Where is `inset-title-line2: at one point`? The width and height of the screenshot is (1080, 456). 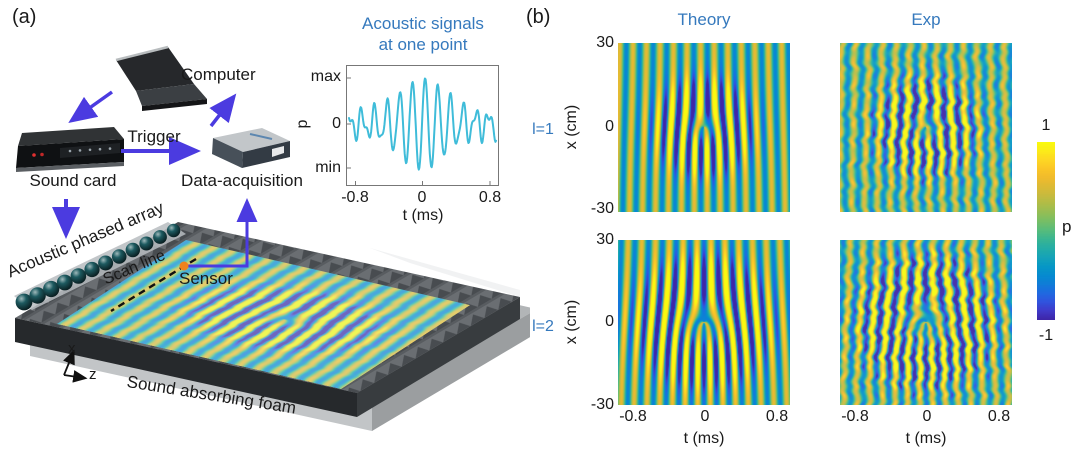
inset-title-line2: at one point is located at coordinates (423, 44).